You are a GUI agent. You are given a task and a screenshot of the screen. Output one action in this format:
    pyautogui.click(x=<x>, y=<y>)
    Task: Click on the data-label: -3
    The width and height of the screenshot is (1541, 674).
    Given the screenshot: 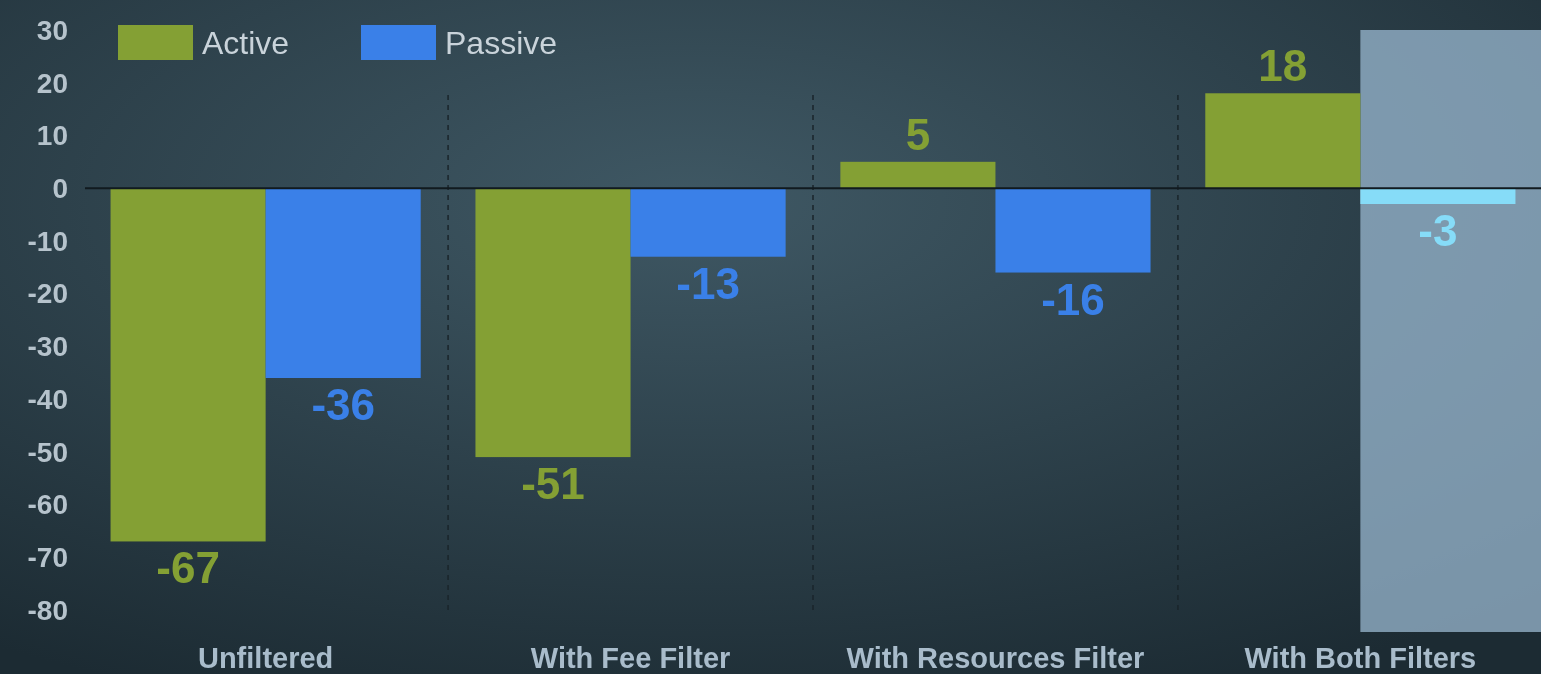 What is the action you would take?
    pyautogui.click(x=1438, y=230)
    